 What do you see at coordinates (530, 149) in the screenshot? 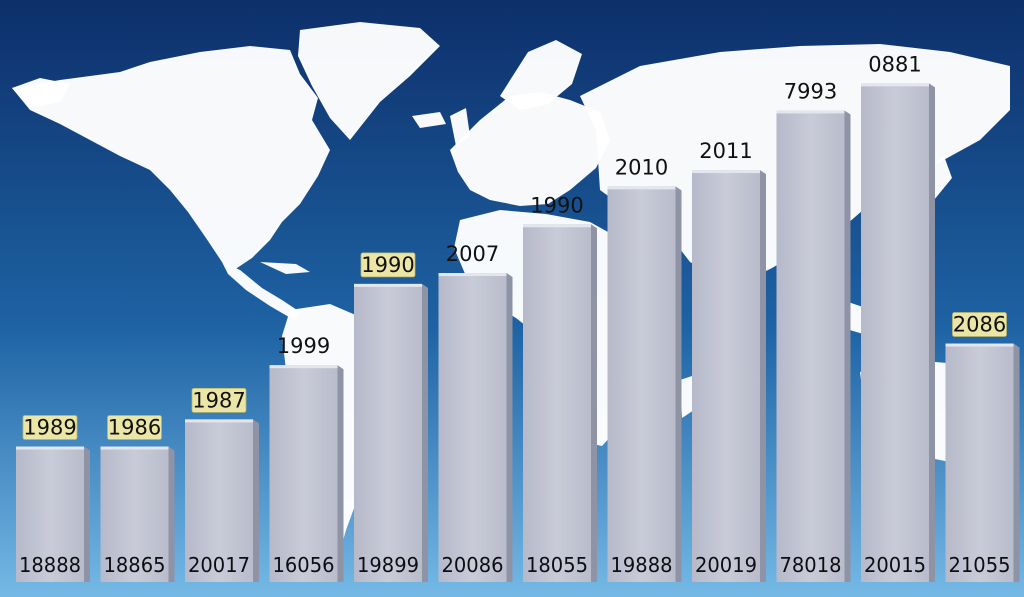
I see `land-europe` at bounding box center [530, 149].